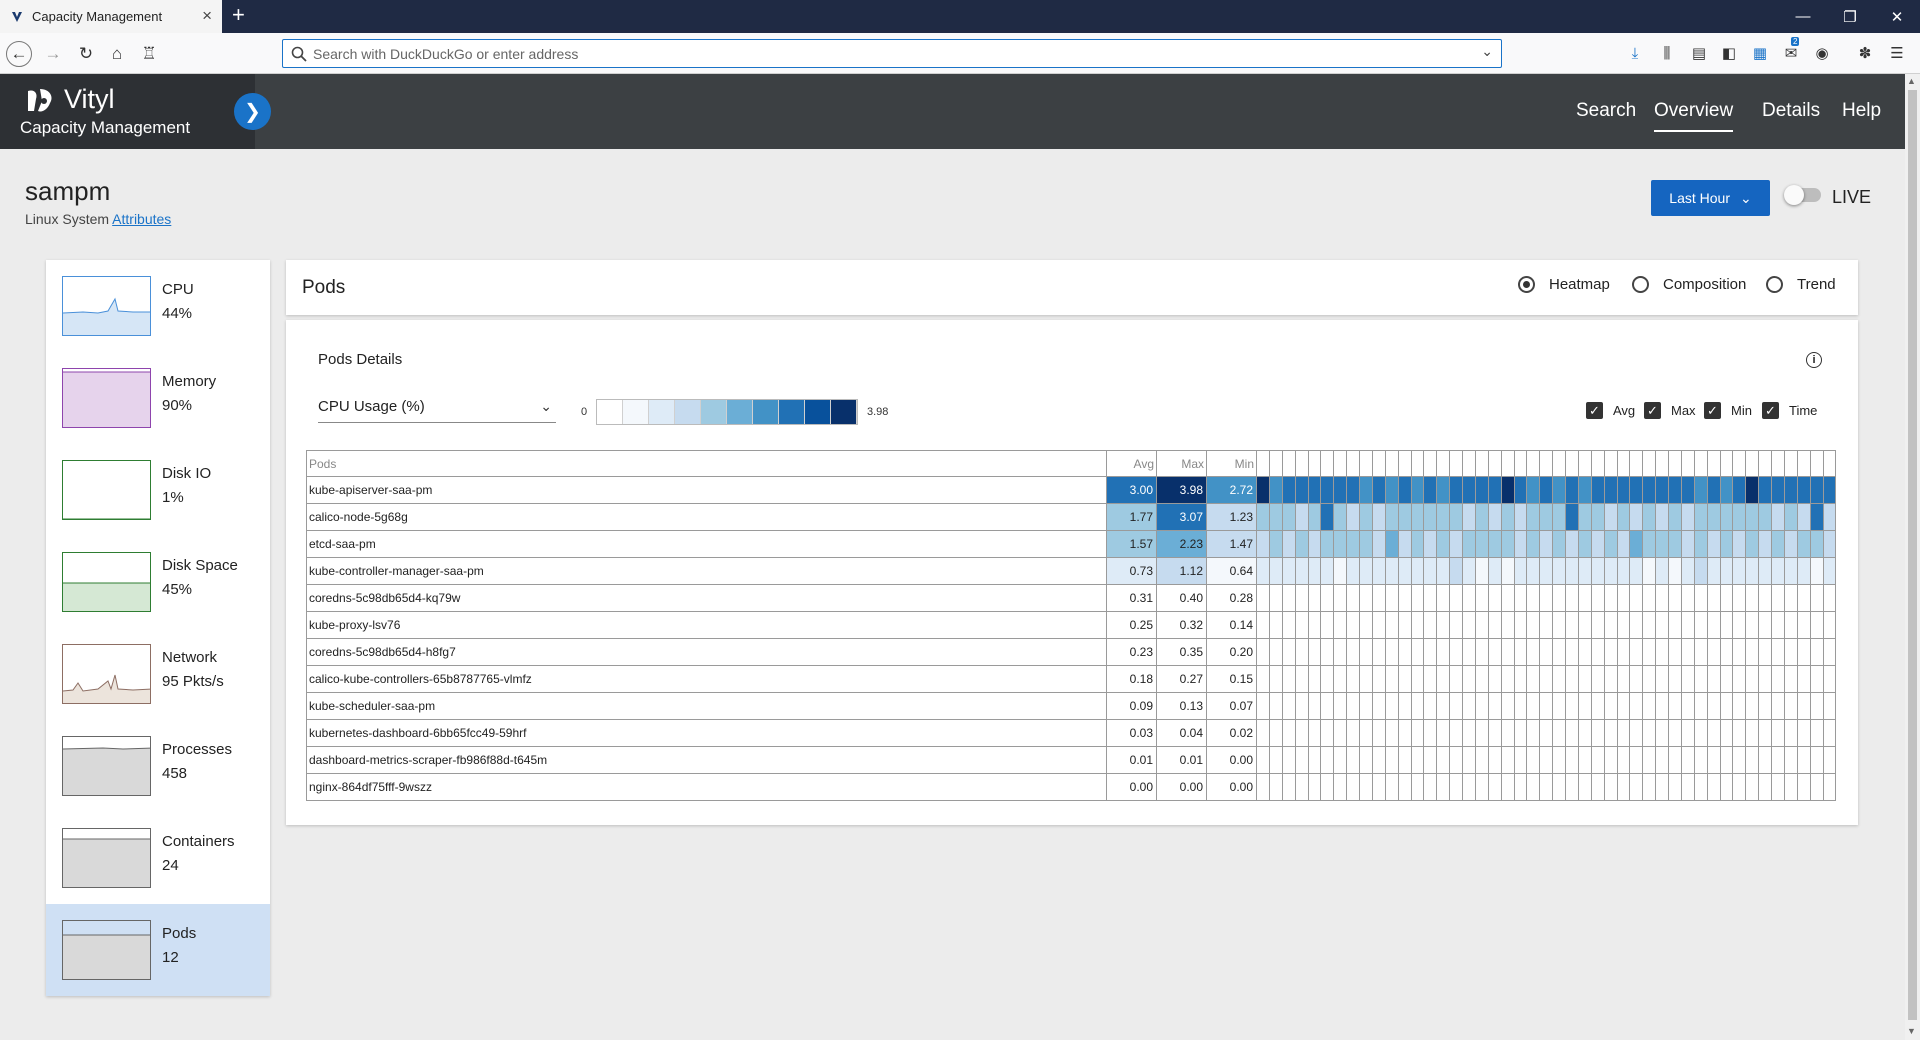 This screenshot has width=1920, height=1040. Describe the element at coordinates (158, 858) in the screenshot. I see `sidebar-item-containers: Containers 24` at that location.